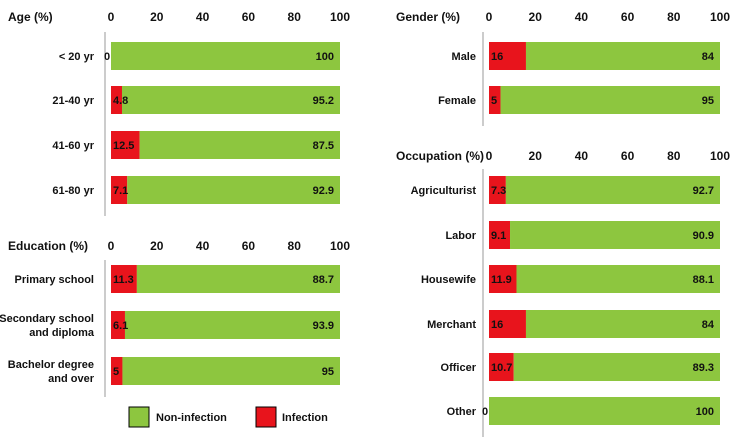 This screenshot has height=437, width=739. What do you see at coordinates (323, 326) in the screenshot?
I see `data-label-non-infection: 93.9` at bounding box center [323, 326].